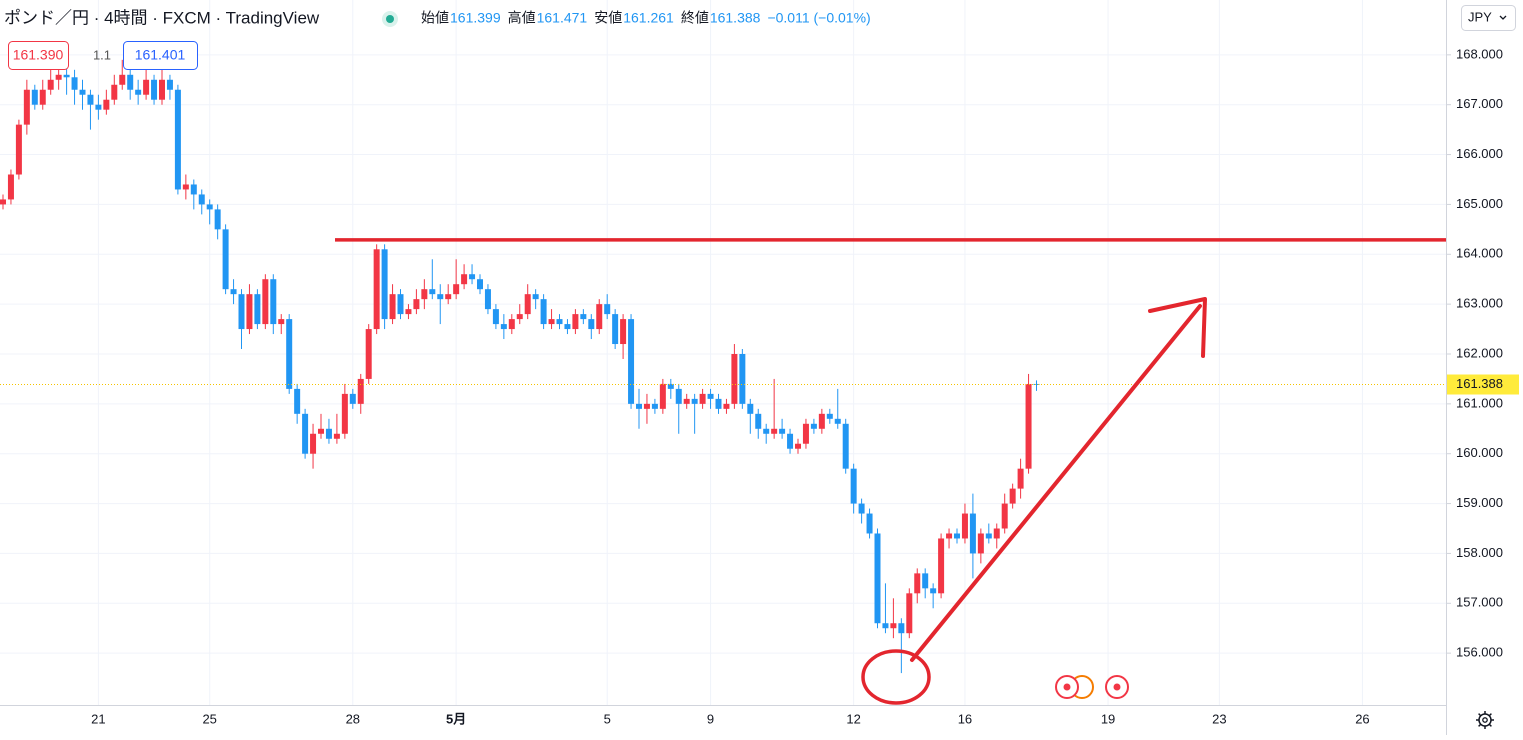 The image size is (1523, 740). I want to click on gear-teeth, so click(1485, 720).